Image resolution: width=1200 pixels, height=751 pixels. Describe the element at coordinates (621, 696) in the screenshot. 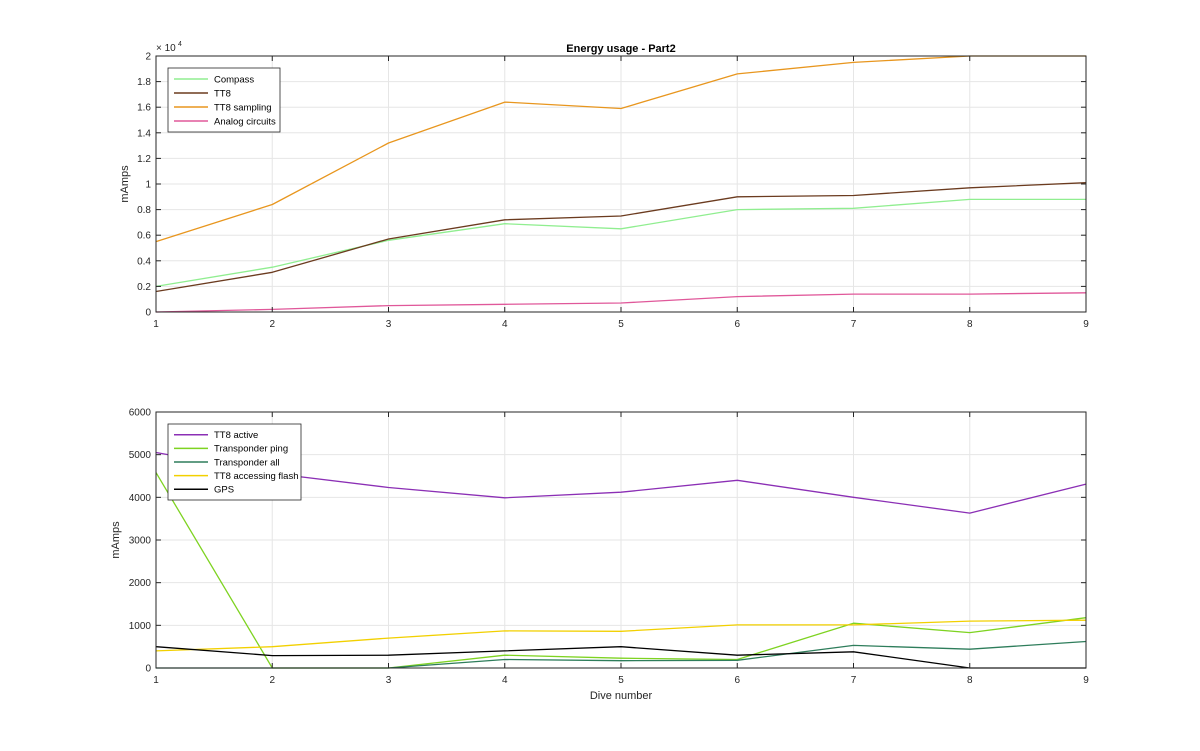

I see `x-axis-label: Dive number` at that location.